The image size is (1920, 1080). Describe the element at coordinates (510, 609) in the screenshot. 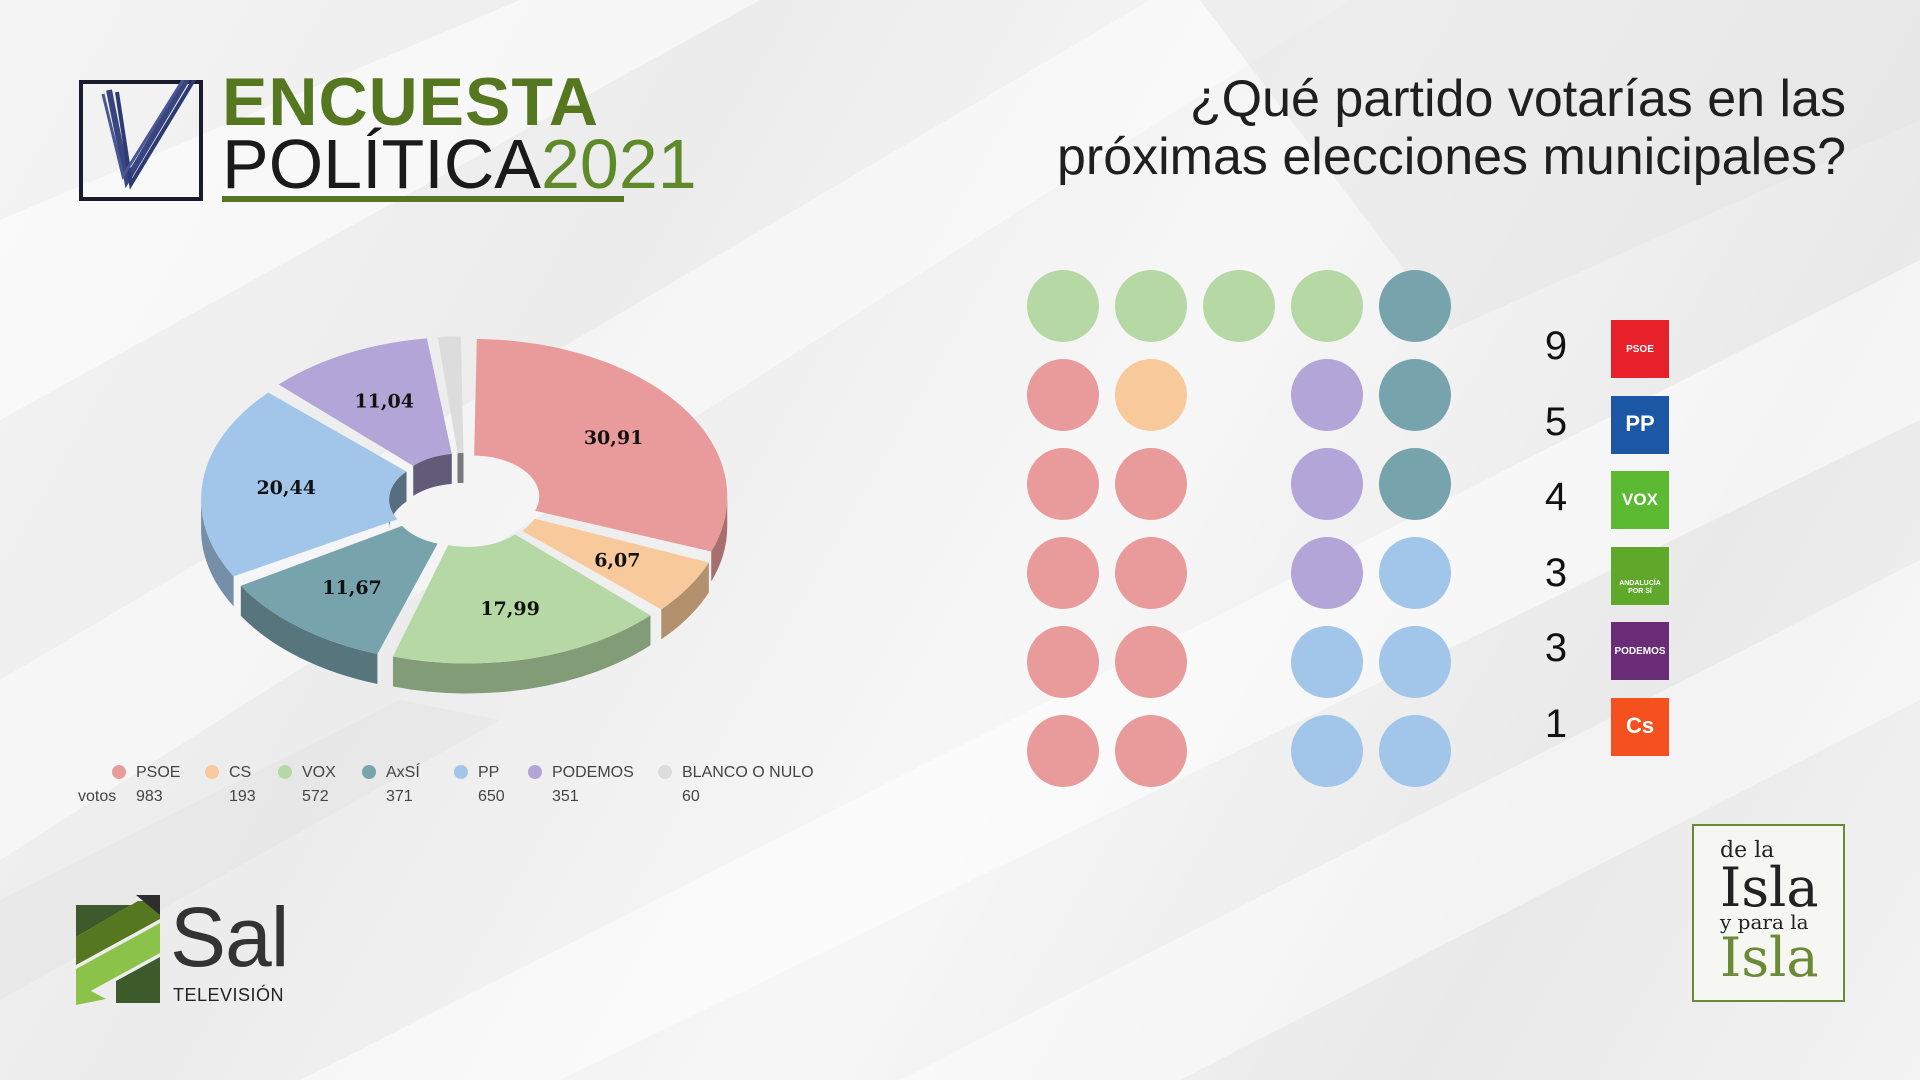

I see `data-label-vox: 17,99` at that location.